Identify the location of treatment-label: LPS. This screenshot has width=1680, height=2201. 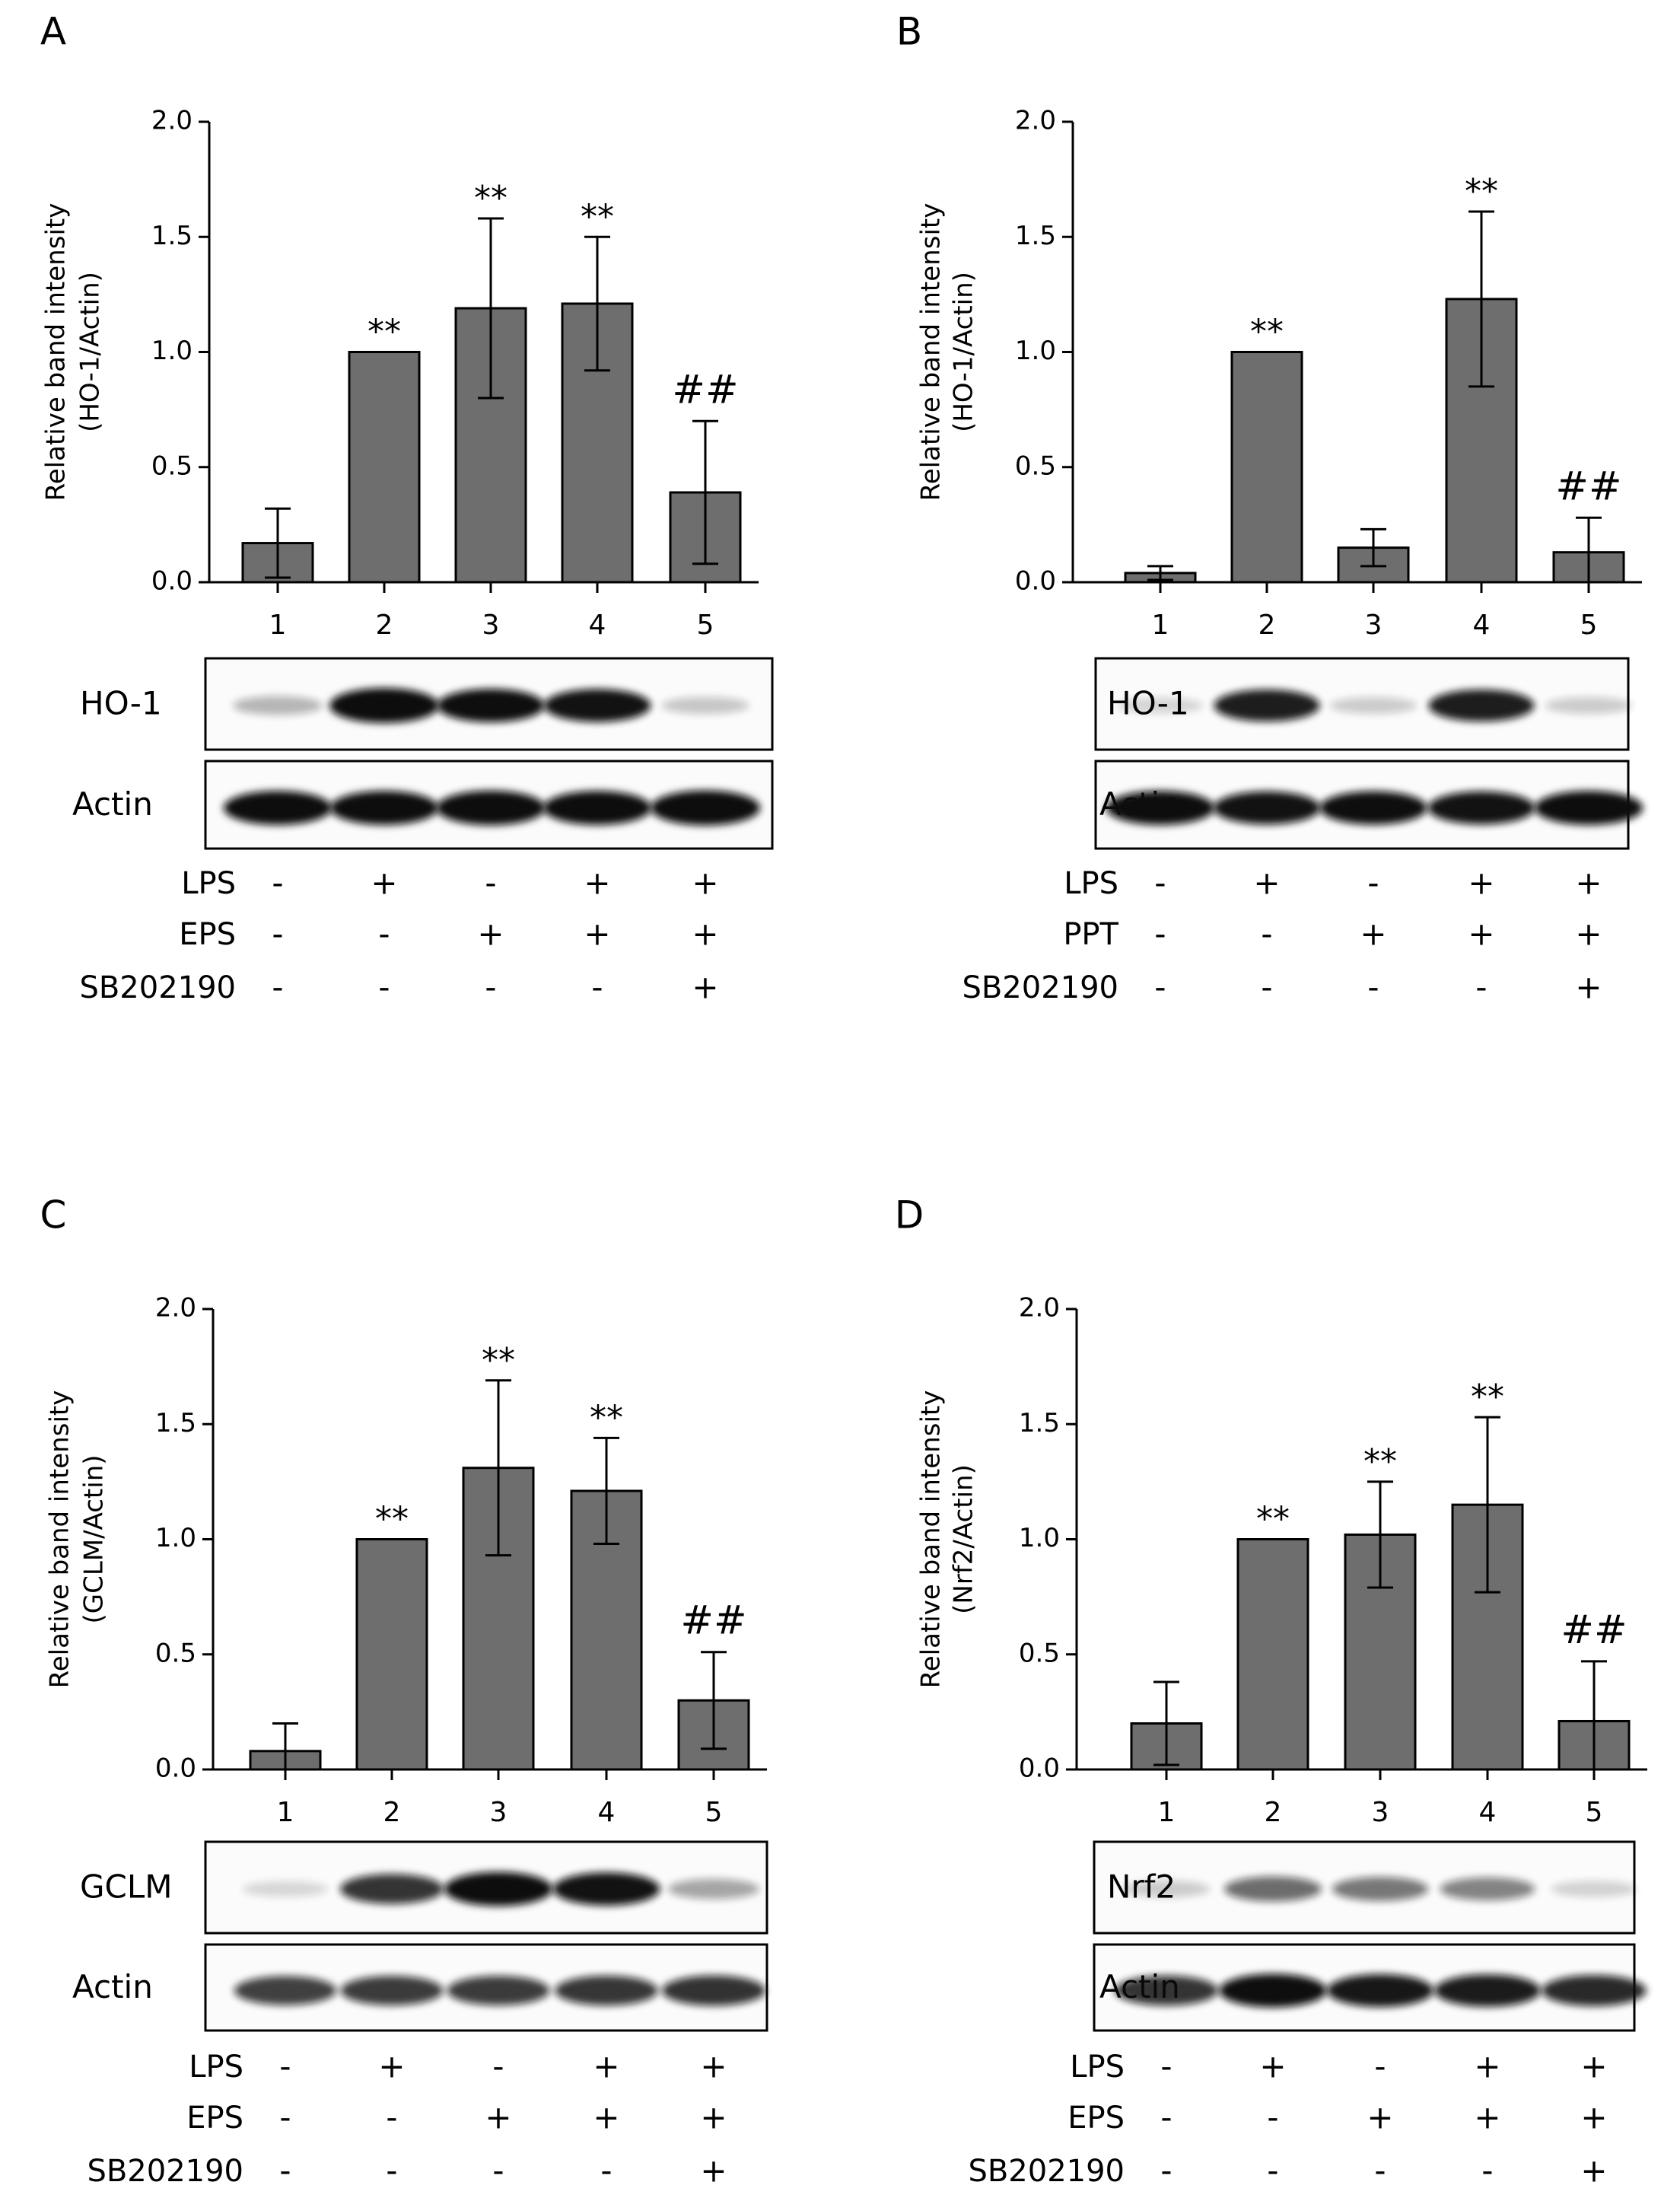
(1091, 883).